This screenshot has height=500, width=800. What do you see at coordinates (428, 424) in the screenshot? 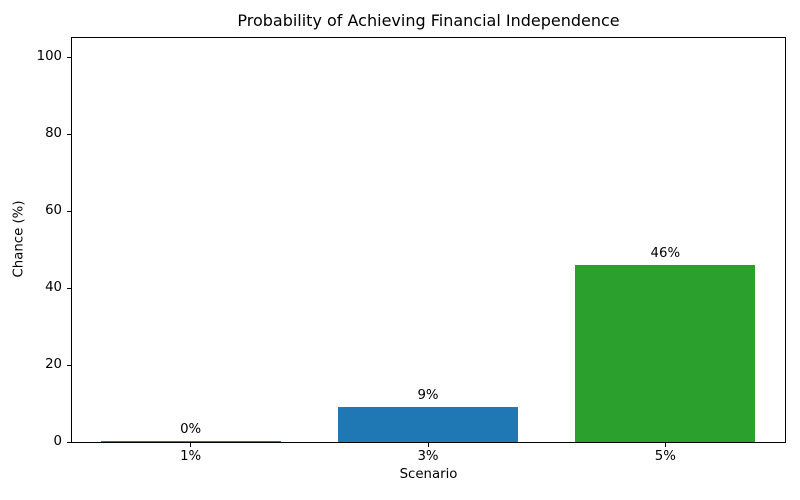
I see `bar-3%` at bounding box center [428, 424].